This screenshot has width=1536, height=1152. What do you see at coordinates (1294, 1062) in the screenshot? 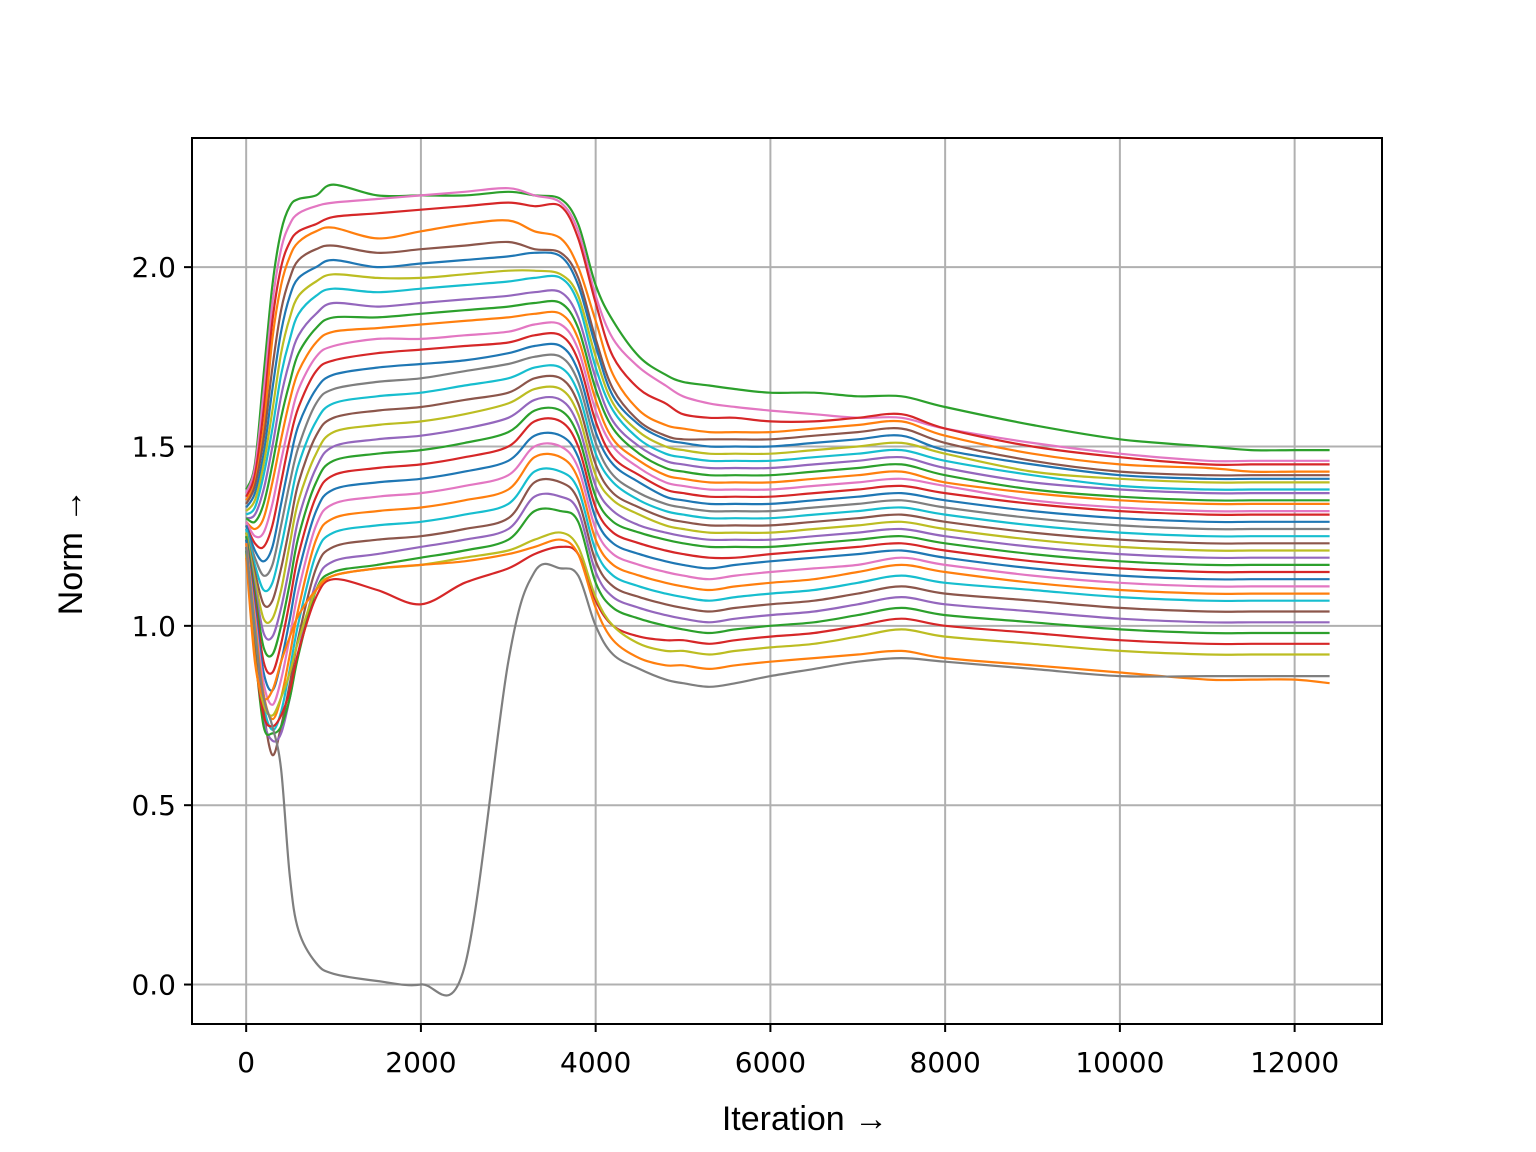
I see `x-tick-label: 12000` at bounding box center [1294, 1062].